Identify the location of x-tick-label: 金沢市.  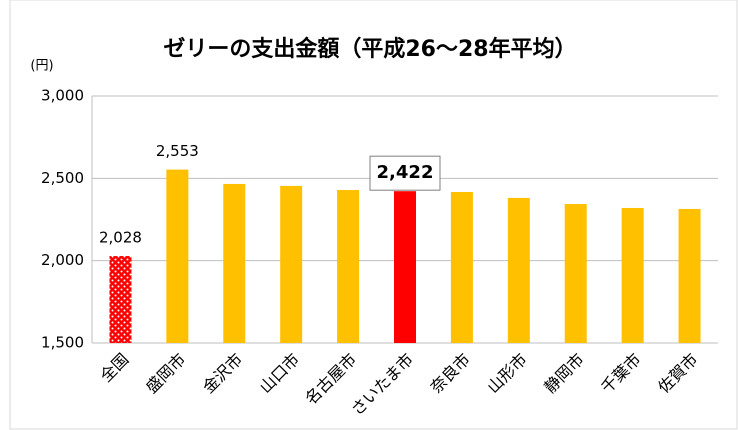
(222, 373).